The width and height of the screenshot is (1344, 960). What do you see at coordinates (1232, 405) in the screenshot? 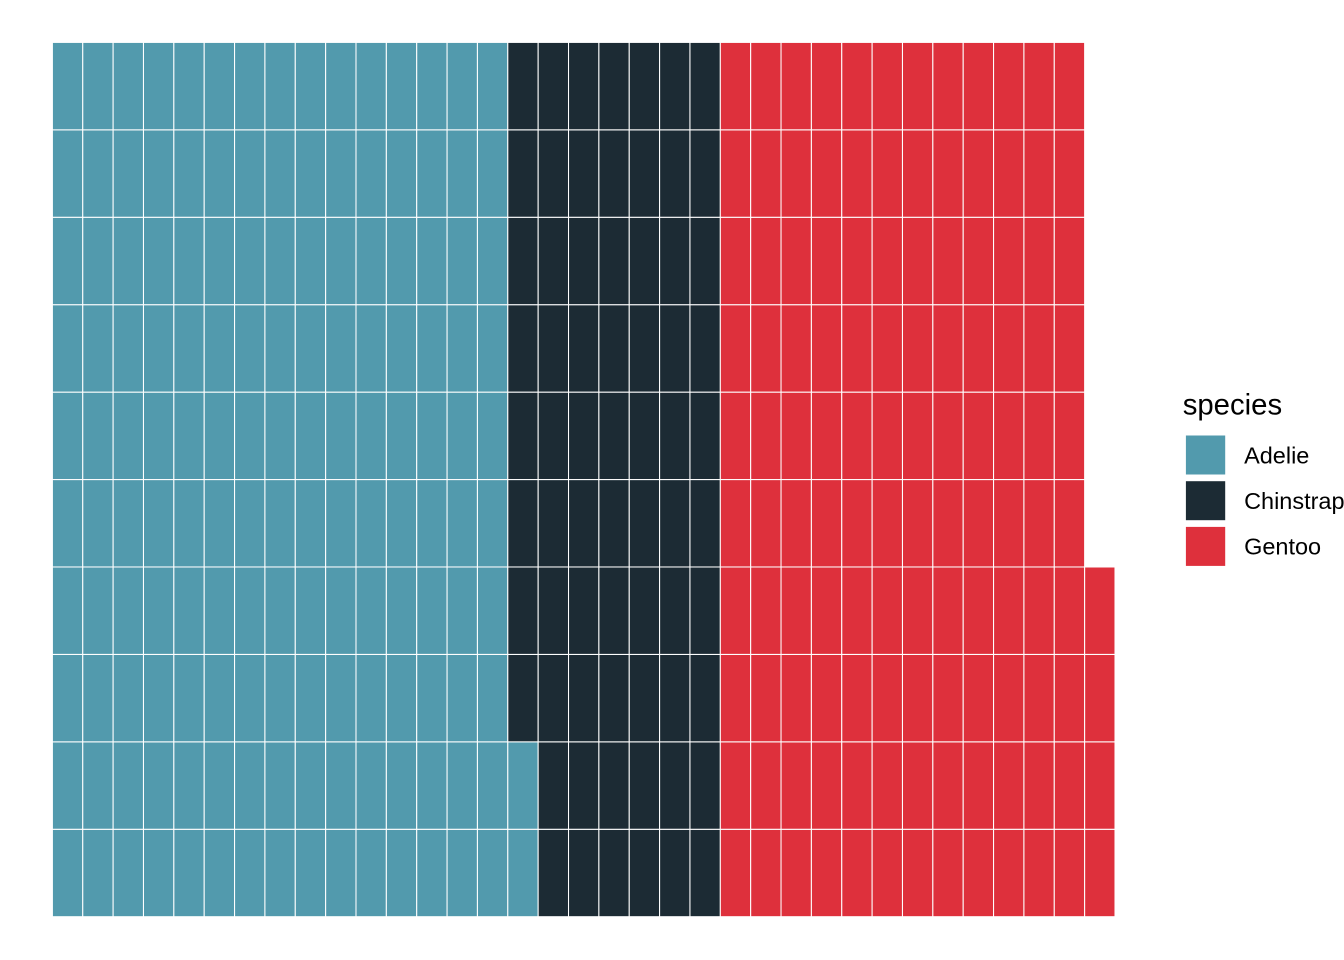
I see `svg-text: species` at bounding box center [1232, 405].